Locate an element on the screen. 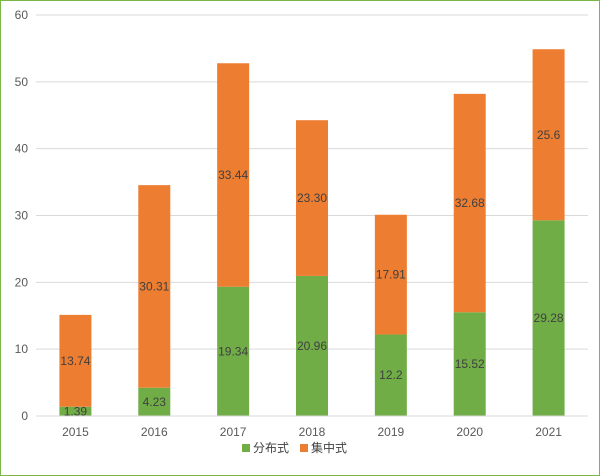  data-label: 13.74 is located at coordinates (75, 361).